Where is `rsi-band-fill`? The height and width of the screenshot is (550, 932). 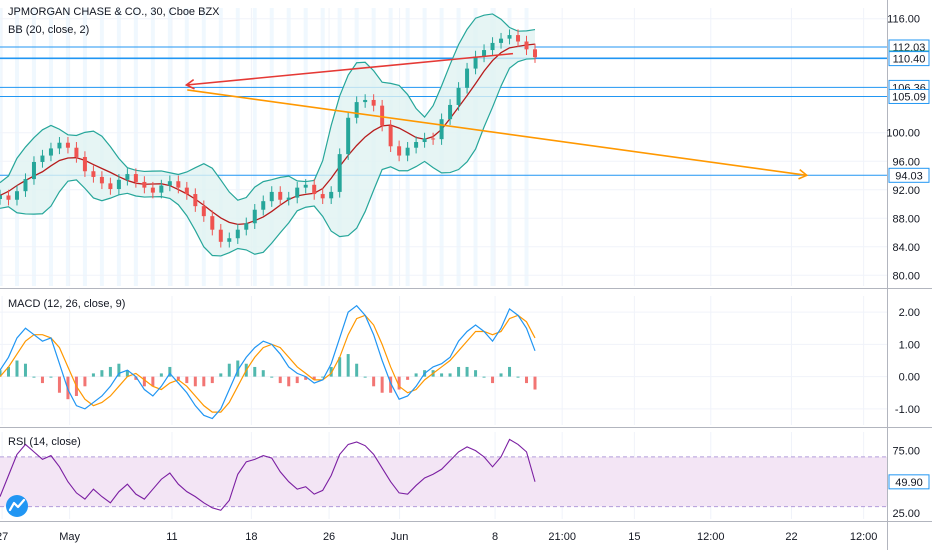
rsi-band-fill is located at coordinates (443, 481).